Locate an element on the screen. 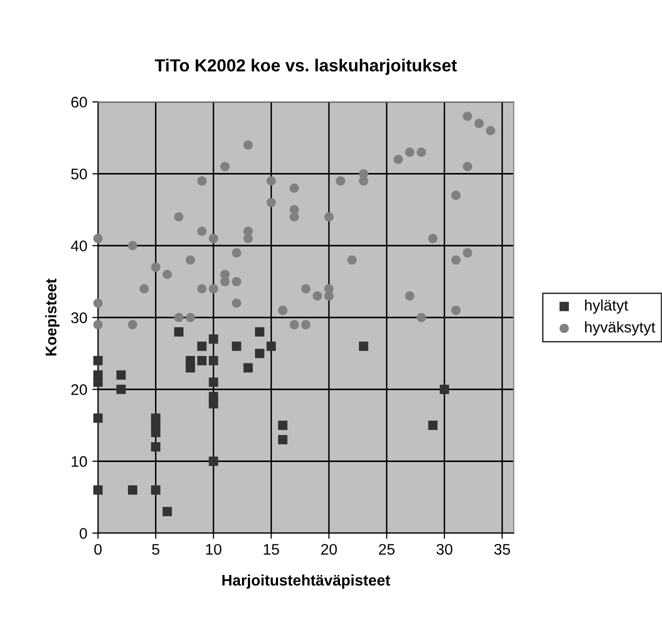 Image resolution: width=662 pixels, height=625 pixels. y-axis-title: Koepisteet is located at coordinates (52, 317).